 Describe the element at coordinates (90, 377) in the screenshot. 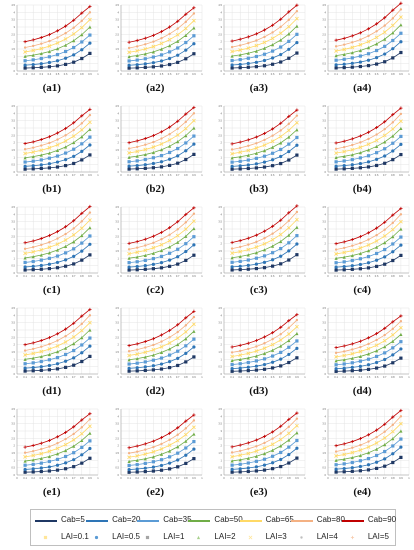

I see `x-tick-label: 0.9` at that location.